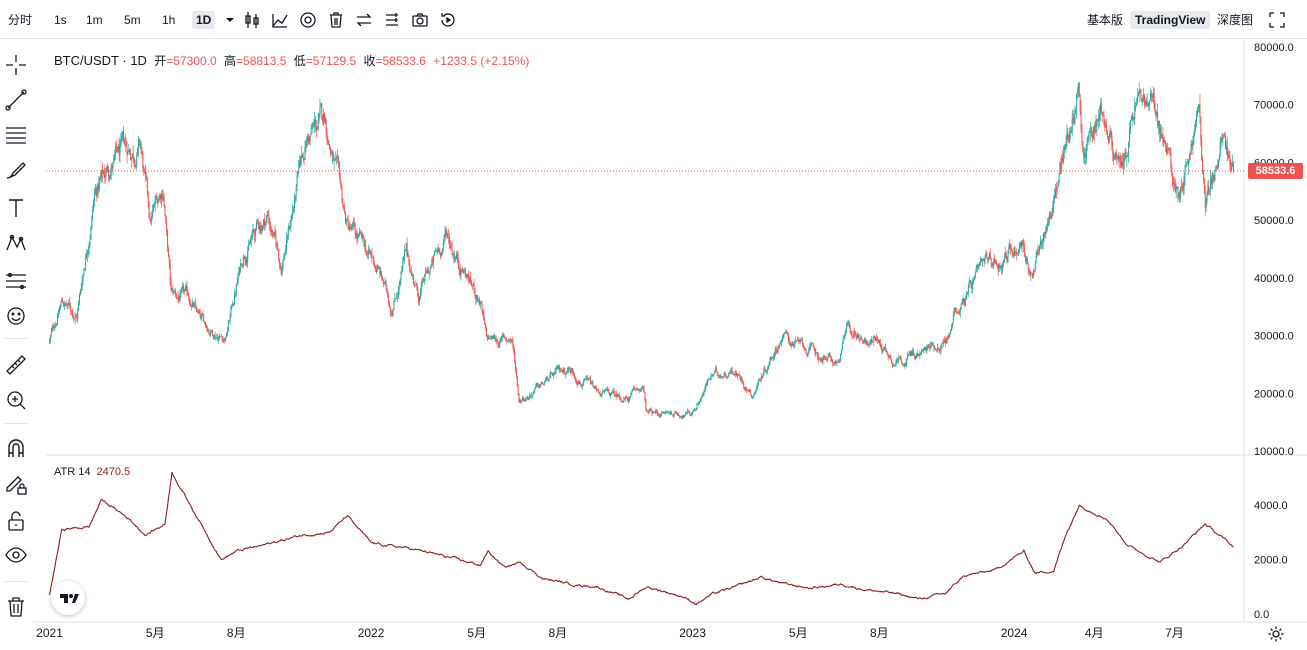 The width and height of the screenshot is (1307, 650). Describe the element at coordinates (16, 100) in the screenshot. I see `trendline-icon` at that location.